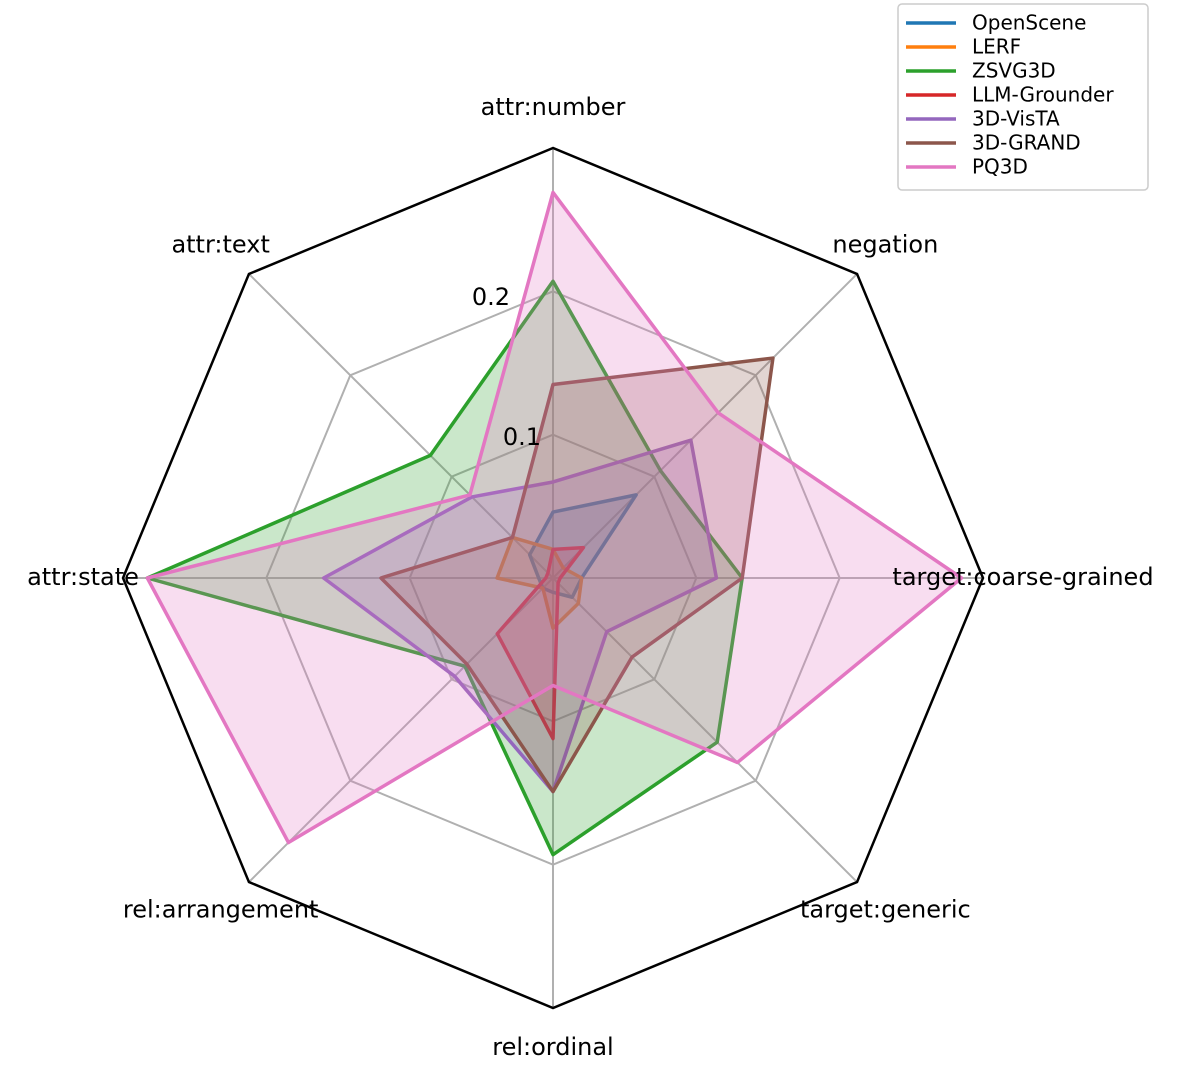 This screenshot has width=1196, height=1081. I want to click on axis-label: rel:arrangement, so click(221, 909).